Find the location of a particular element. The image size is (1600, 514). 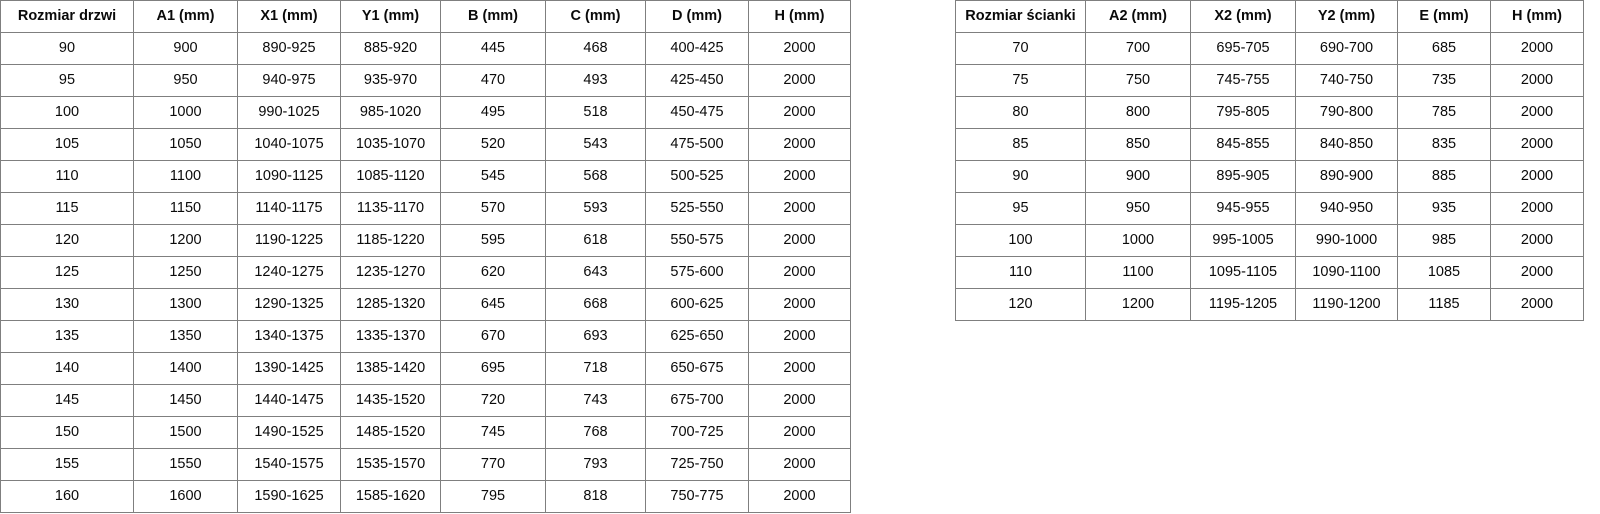

table-cell: 150 is located at coordinates (67, 432).